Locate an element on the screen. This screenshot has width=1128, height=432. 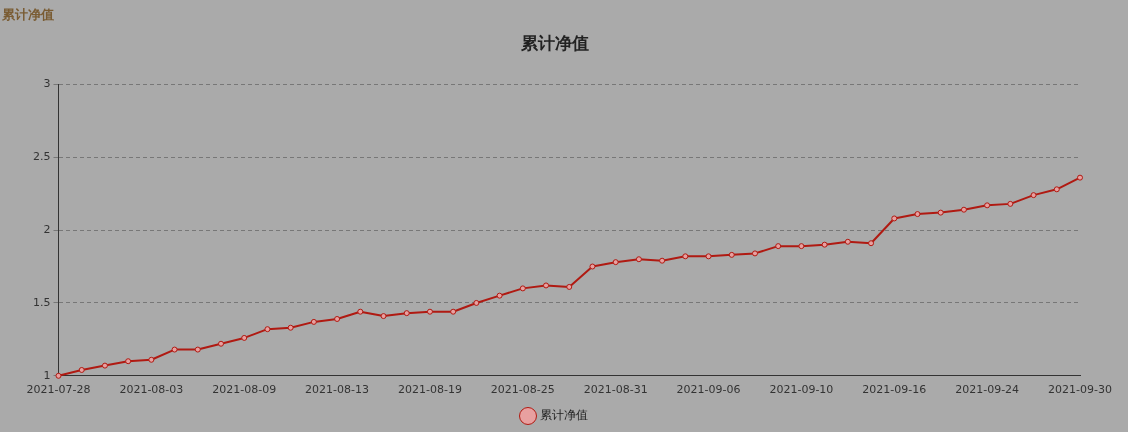
x-tick-label: 2021-09-30 is located at coordinates (1080, 390).